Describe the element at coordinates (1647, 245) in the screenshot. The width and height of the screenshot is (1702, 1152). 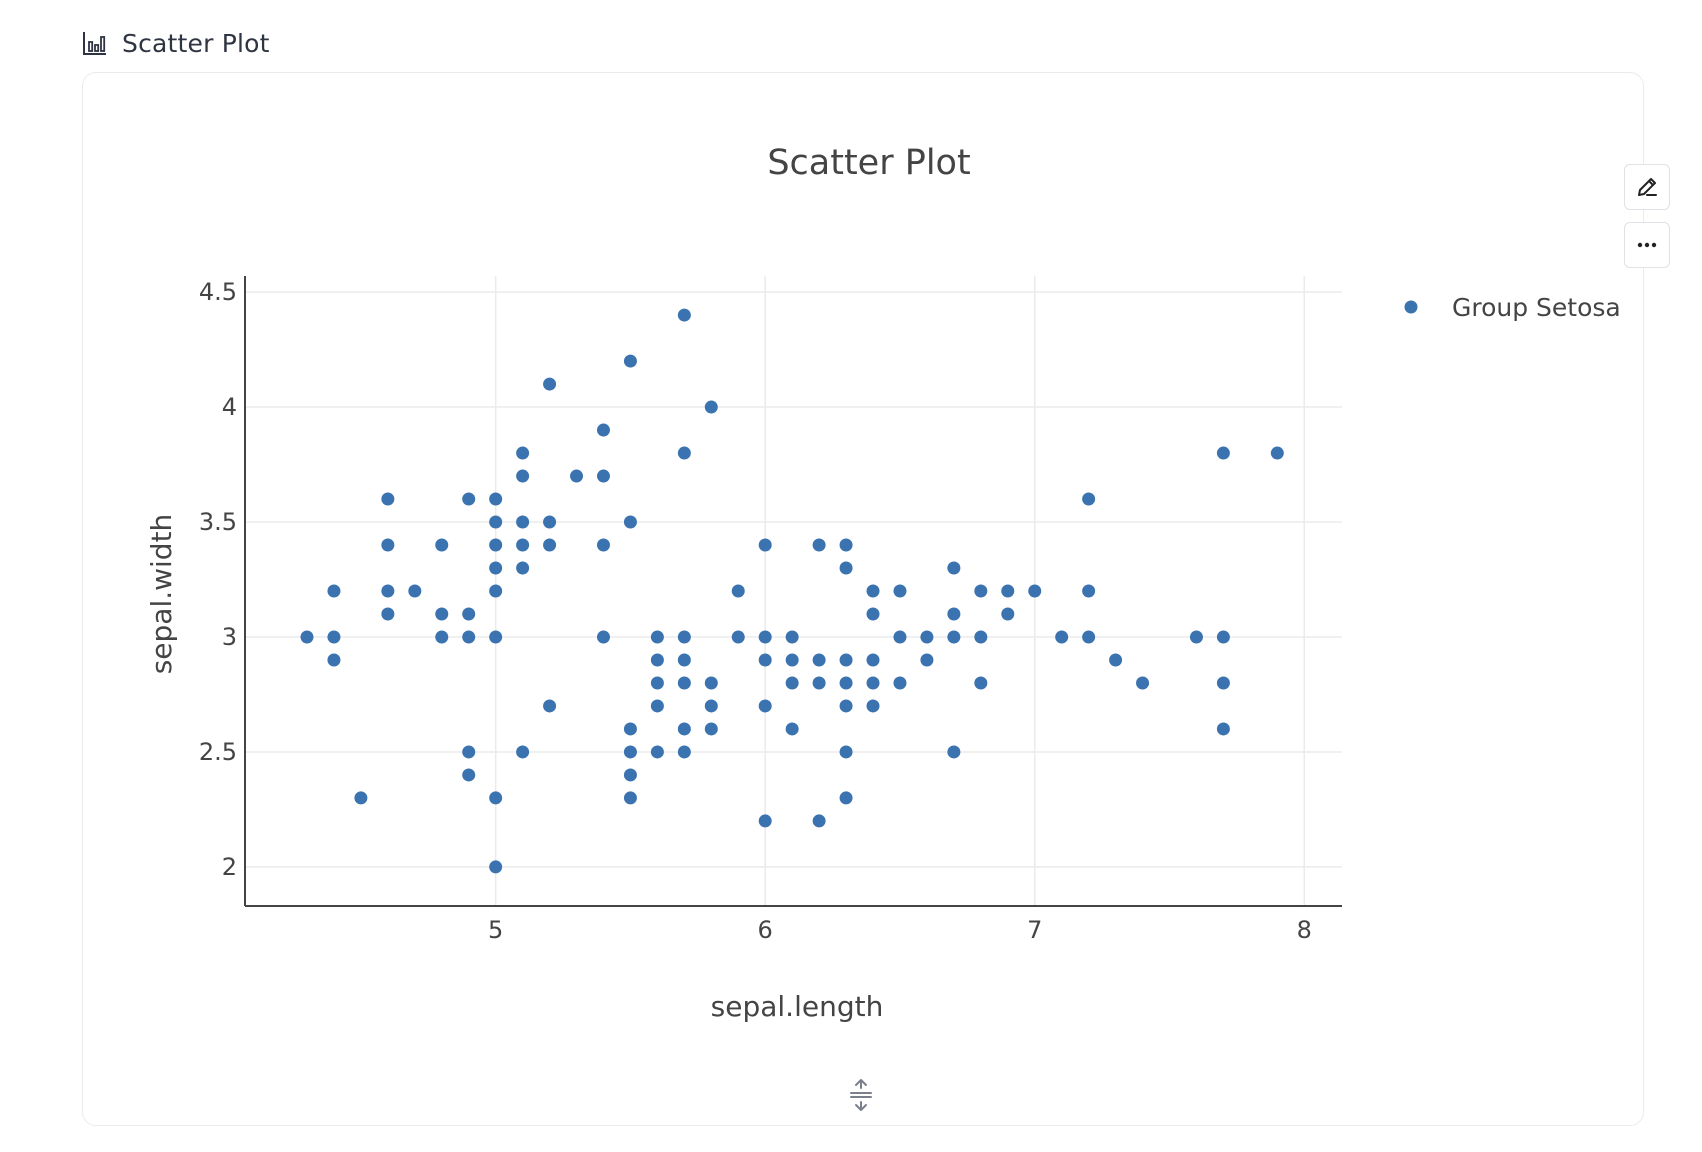
I see `more-options-button` at that location.